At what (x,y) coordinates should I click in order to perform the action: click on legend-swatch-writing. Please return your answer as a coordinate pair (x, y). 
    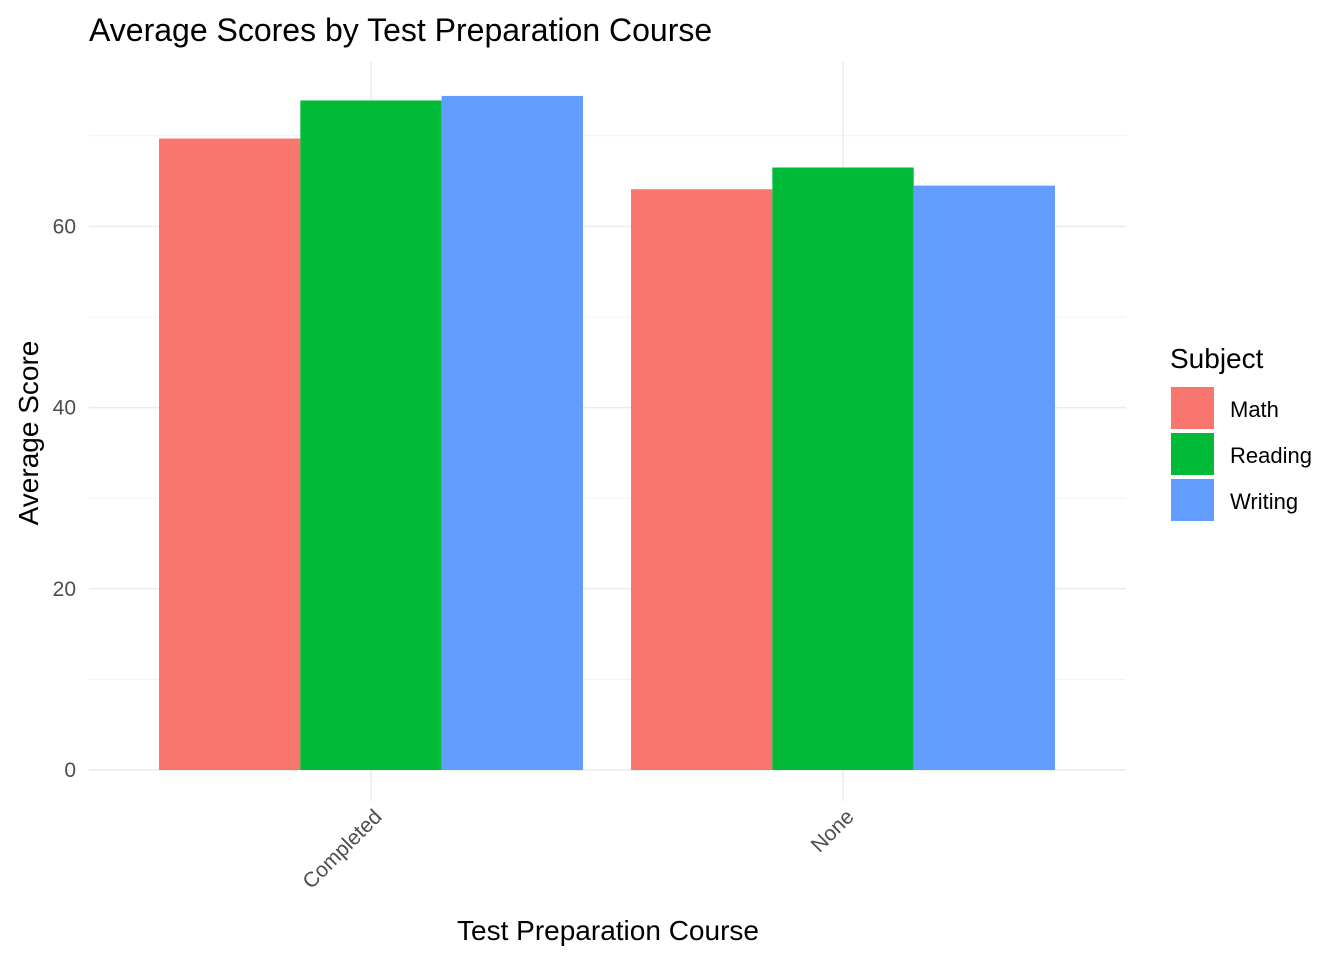
    Looking at the image, I should click on (1192, 500).